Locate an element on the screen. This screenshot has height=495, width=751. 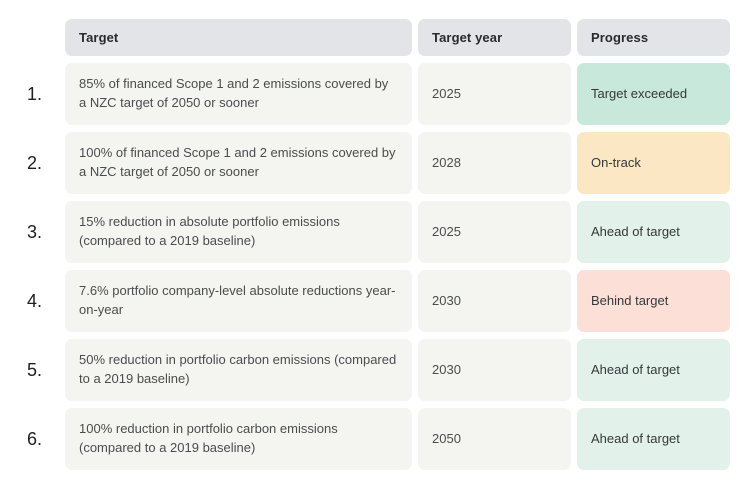
row-number: 2. is located at coordinates (34, 162).